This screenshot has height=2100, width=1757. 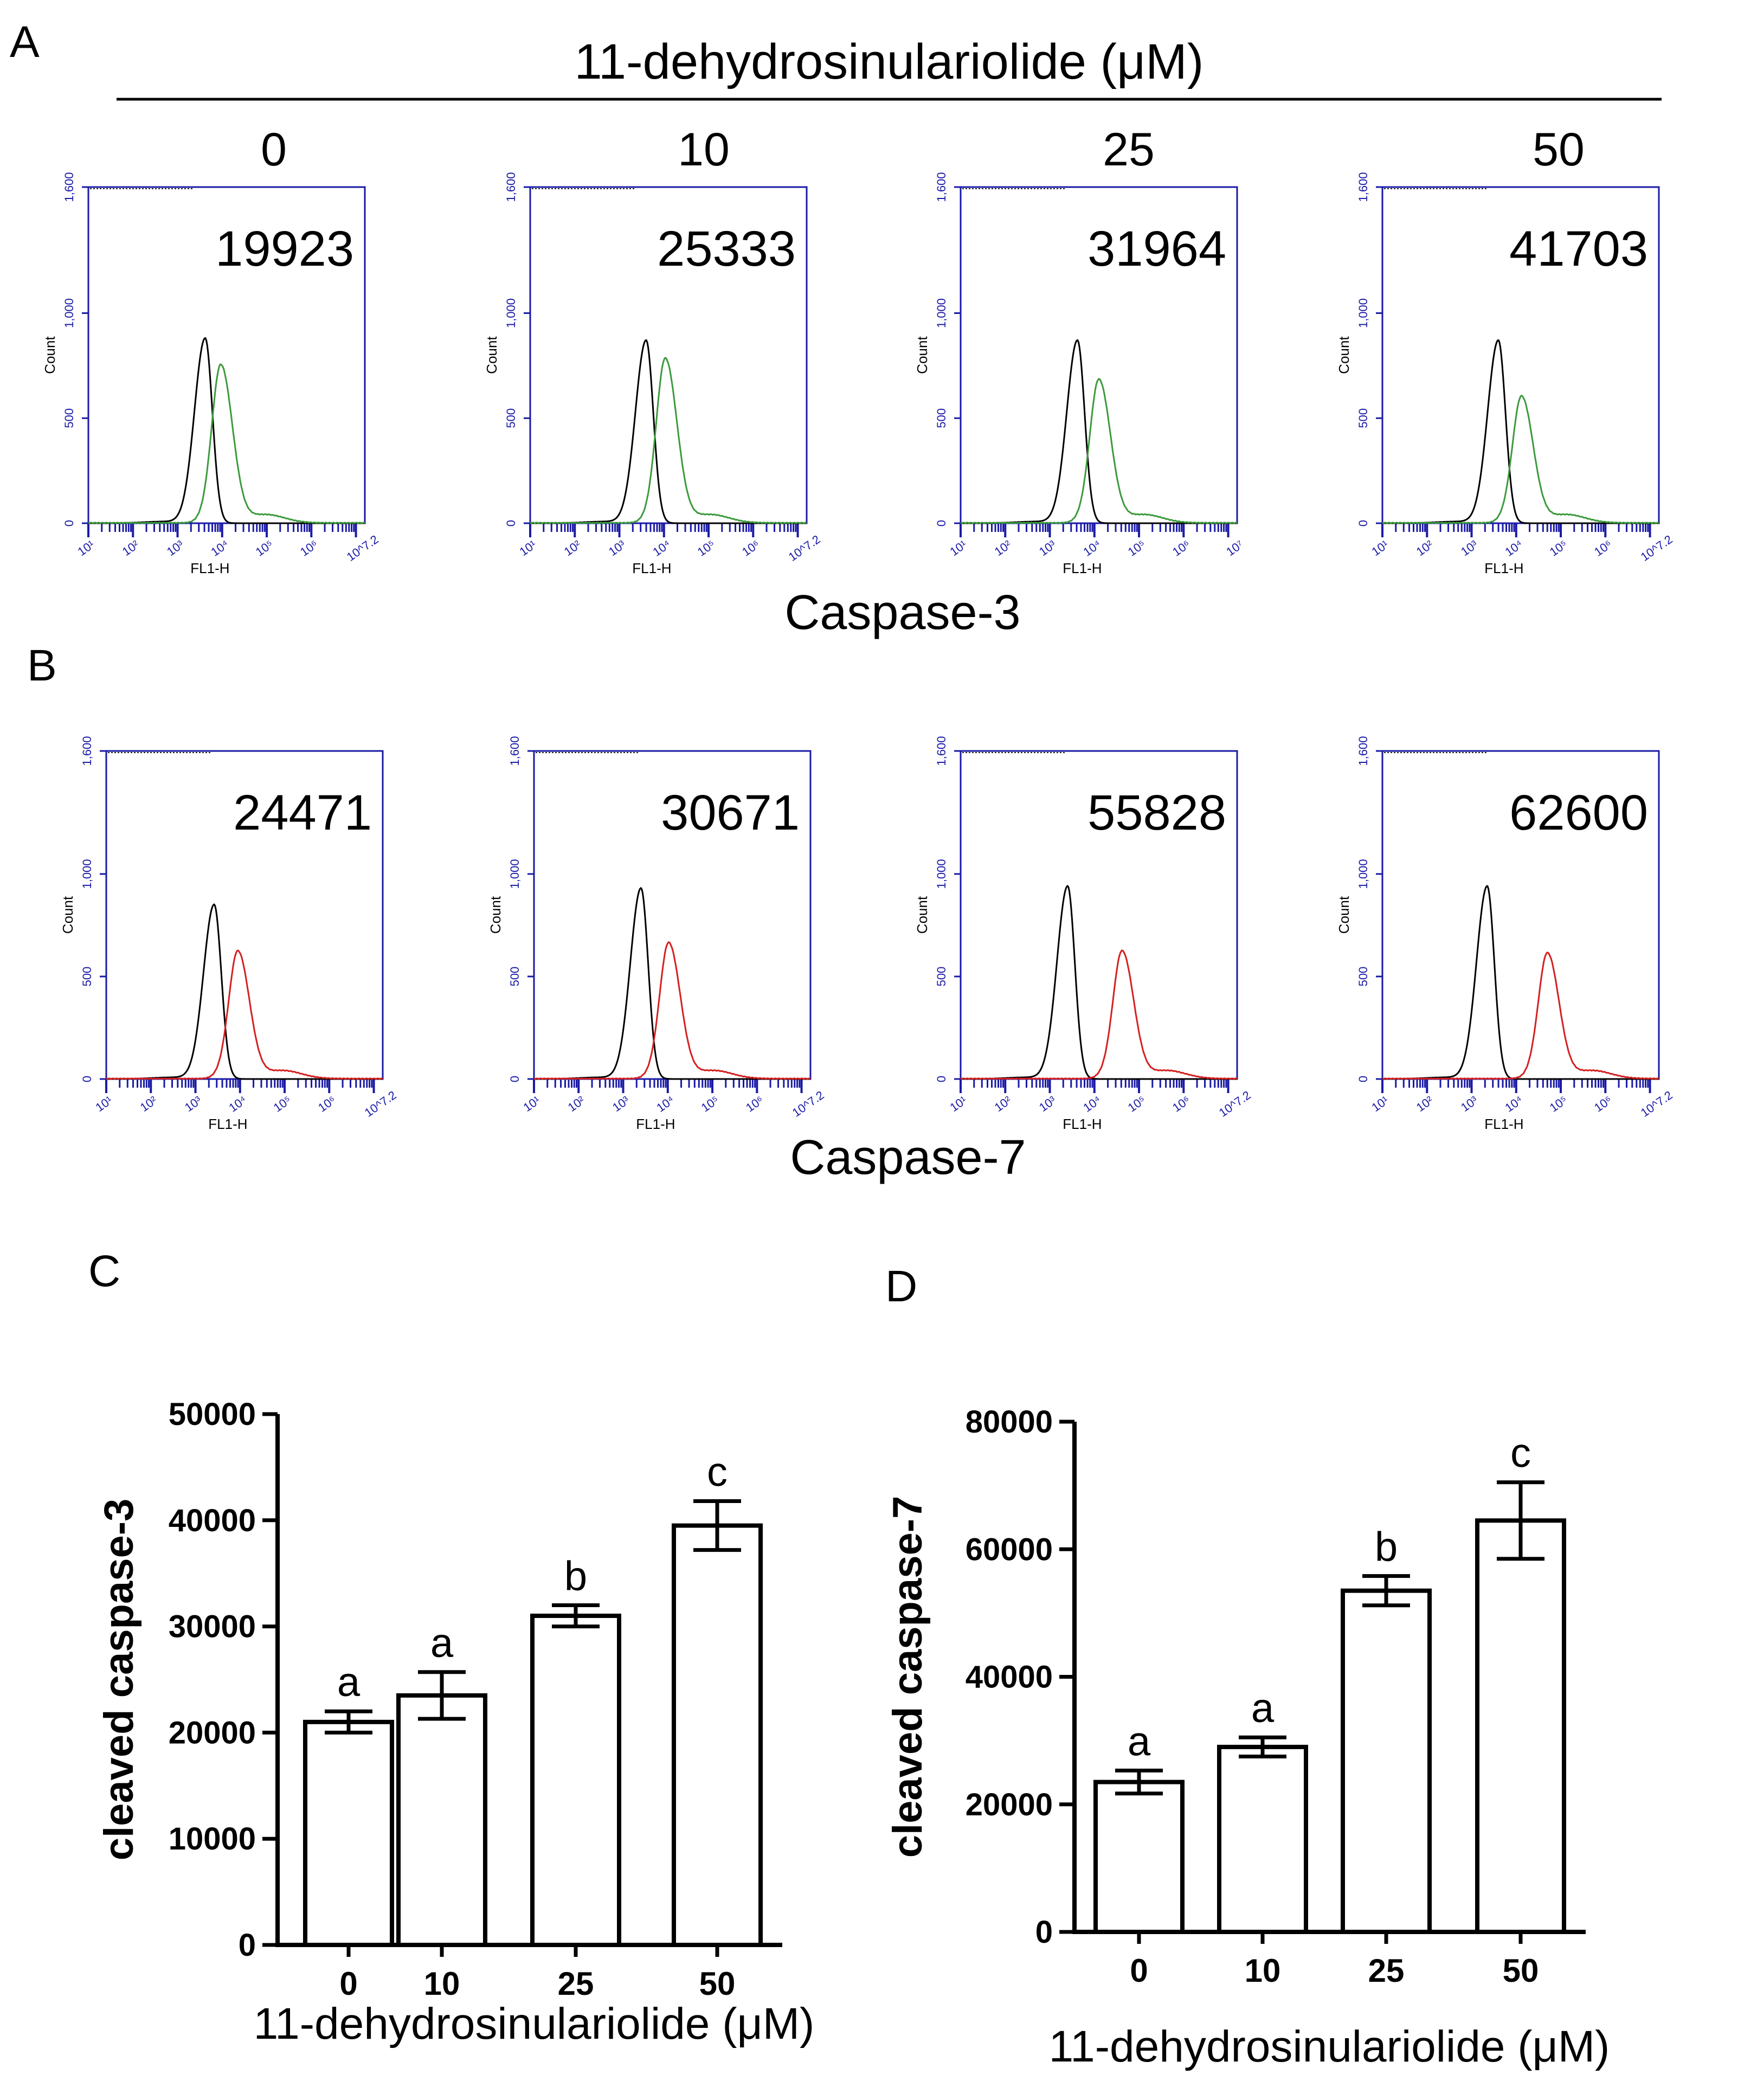 I want to click on mfi-value: 55828, so click(x=1156, y=812).